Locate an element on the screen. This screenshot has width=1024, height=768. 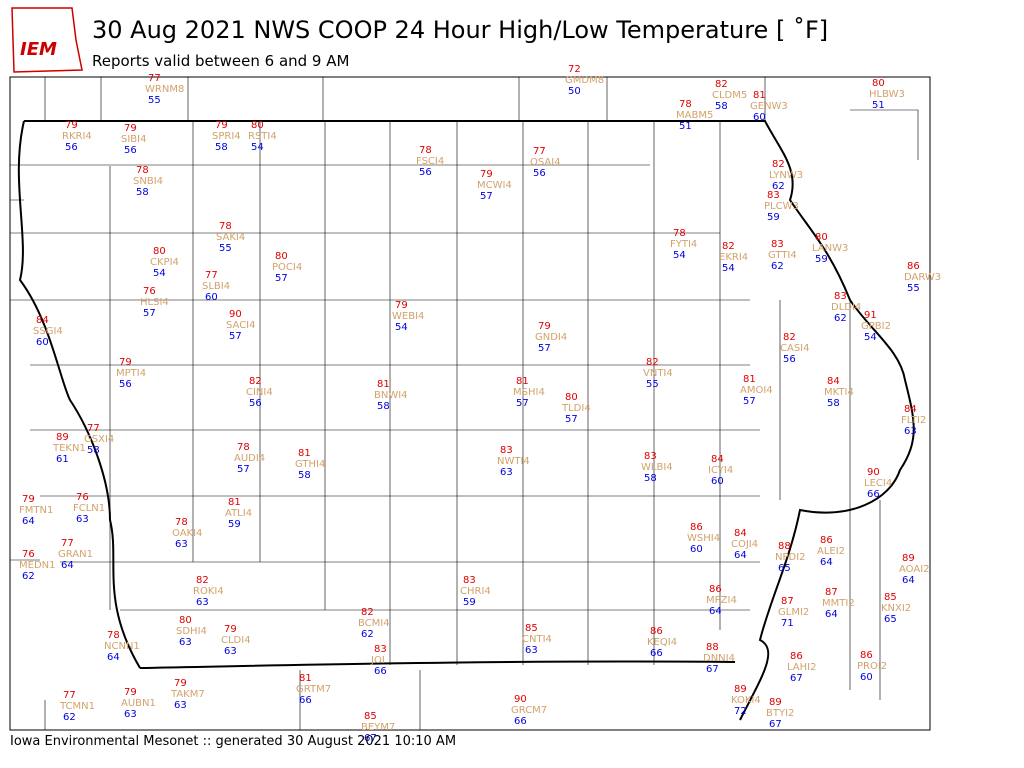
station-id: DARW3 is located at coordinates (922, 277).